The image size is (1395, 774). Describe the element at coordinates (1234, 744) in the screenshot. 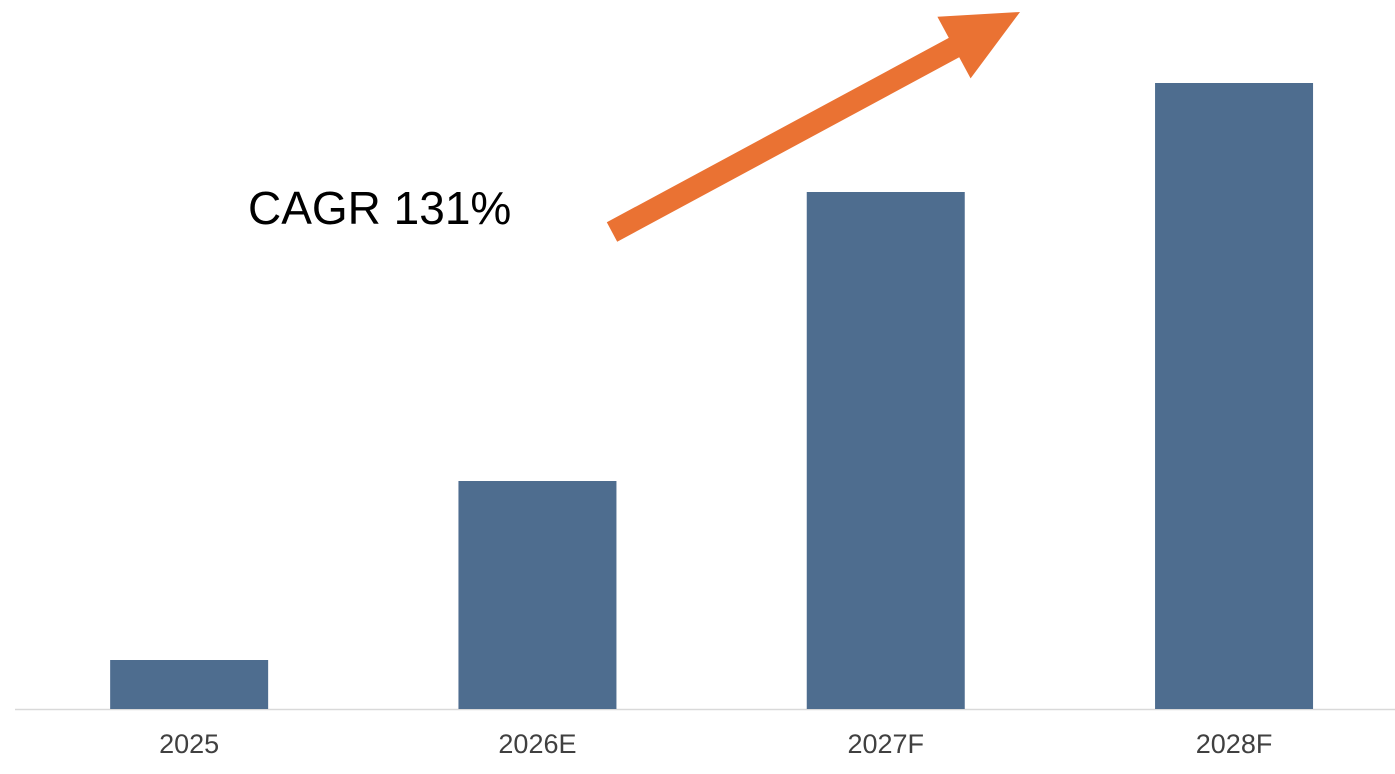

I see `x-tick-label: 2028F` at that location.